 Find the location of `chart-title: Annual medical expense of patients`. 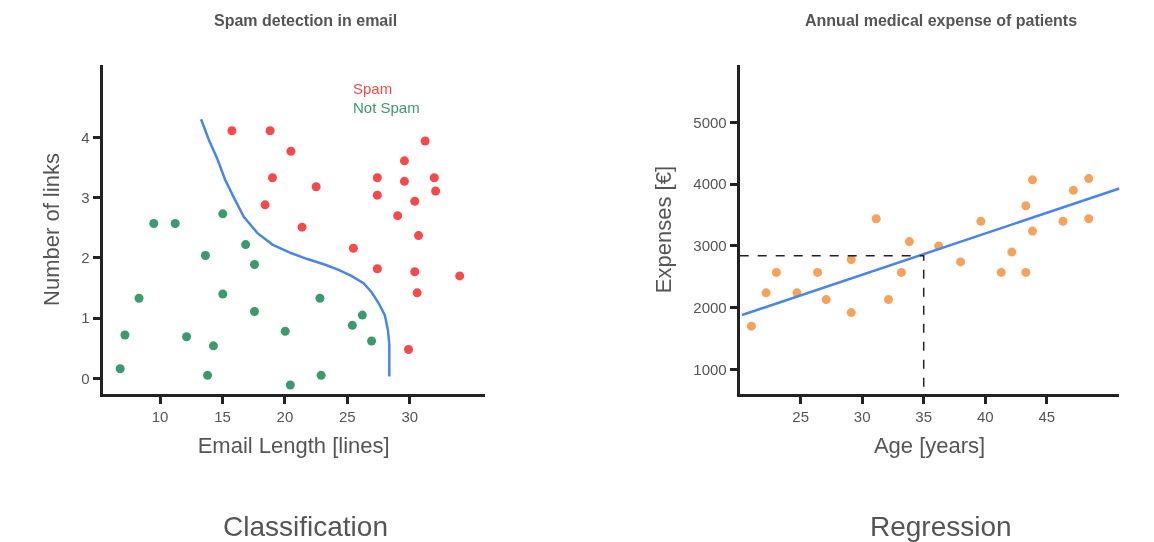

chart-title: Annual medical expense of patients is located at coordinates (941, 20).